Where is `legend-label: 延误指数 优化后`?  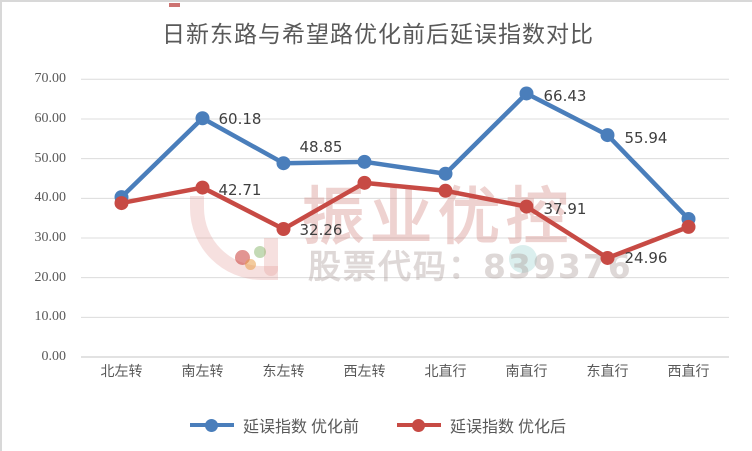 legend-label: 延误指数 优化后 is located at coordinates (508, 427).